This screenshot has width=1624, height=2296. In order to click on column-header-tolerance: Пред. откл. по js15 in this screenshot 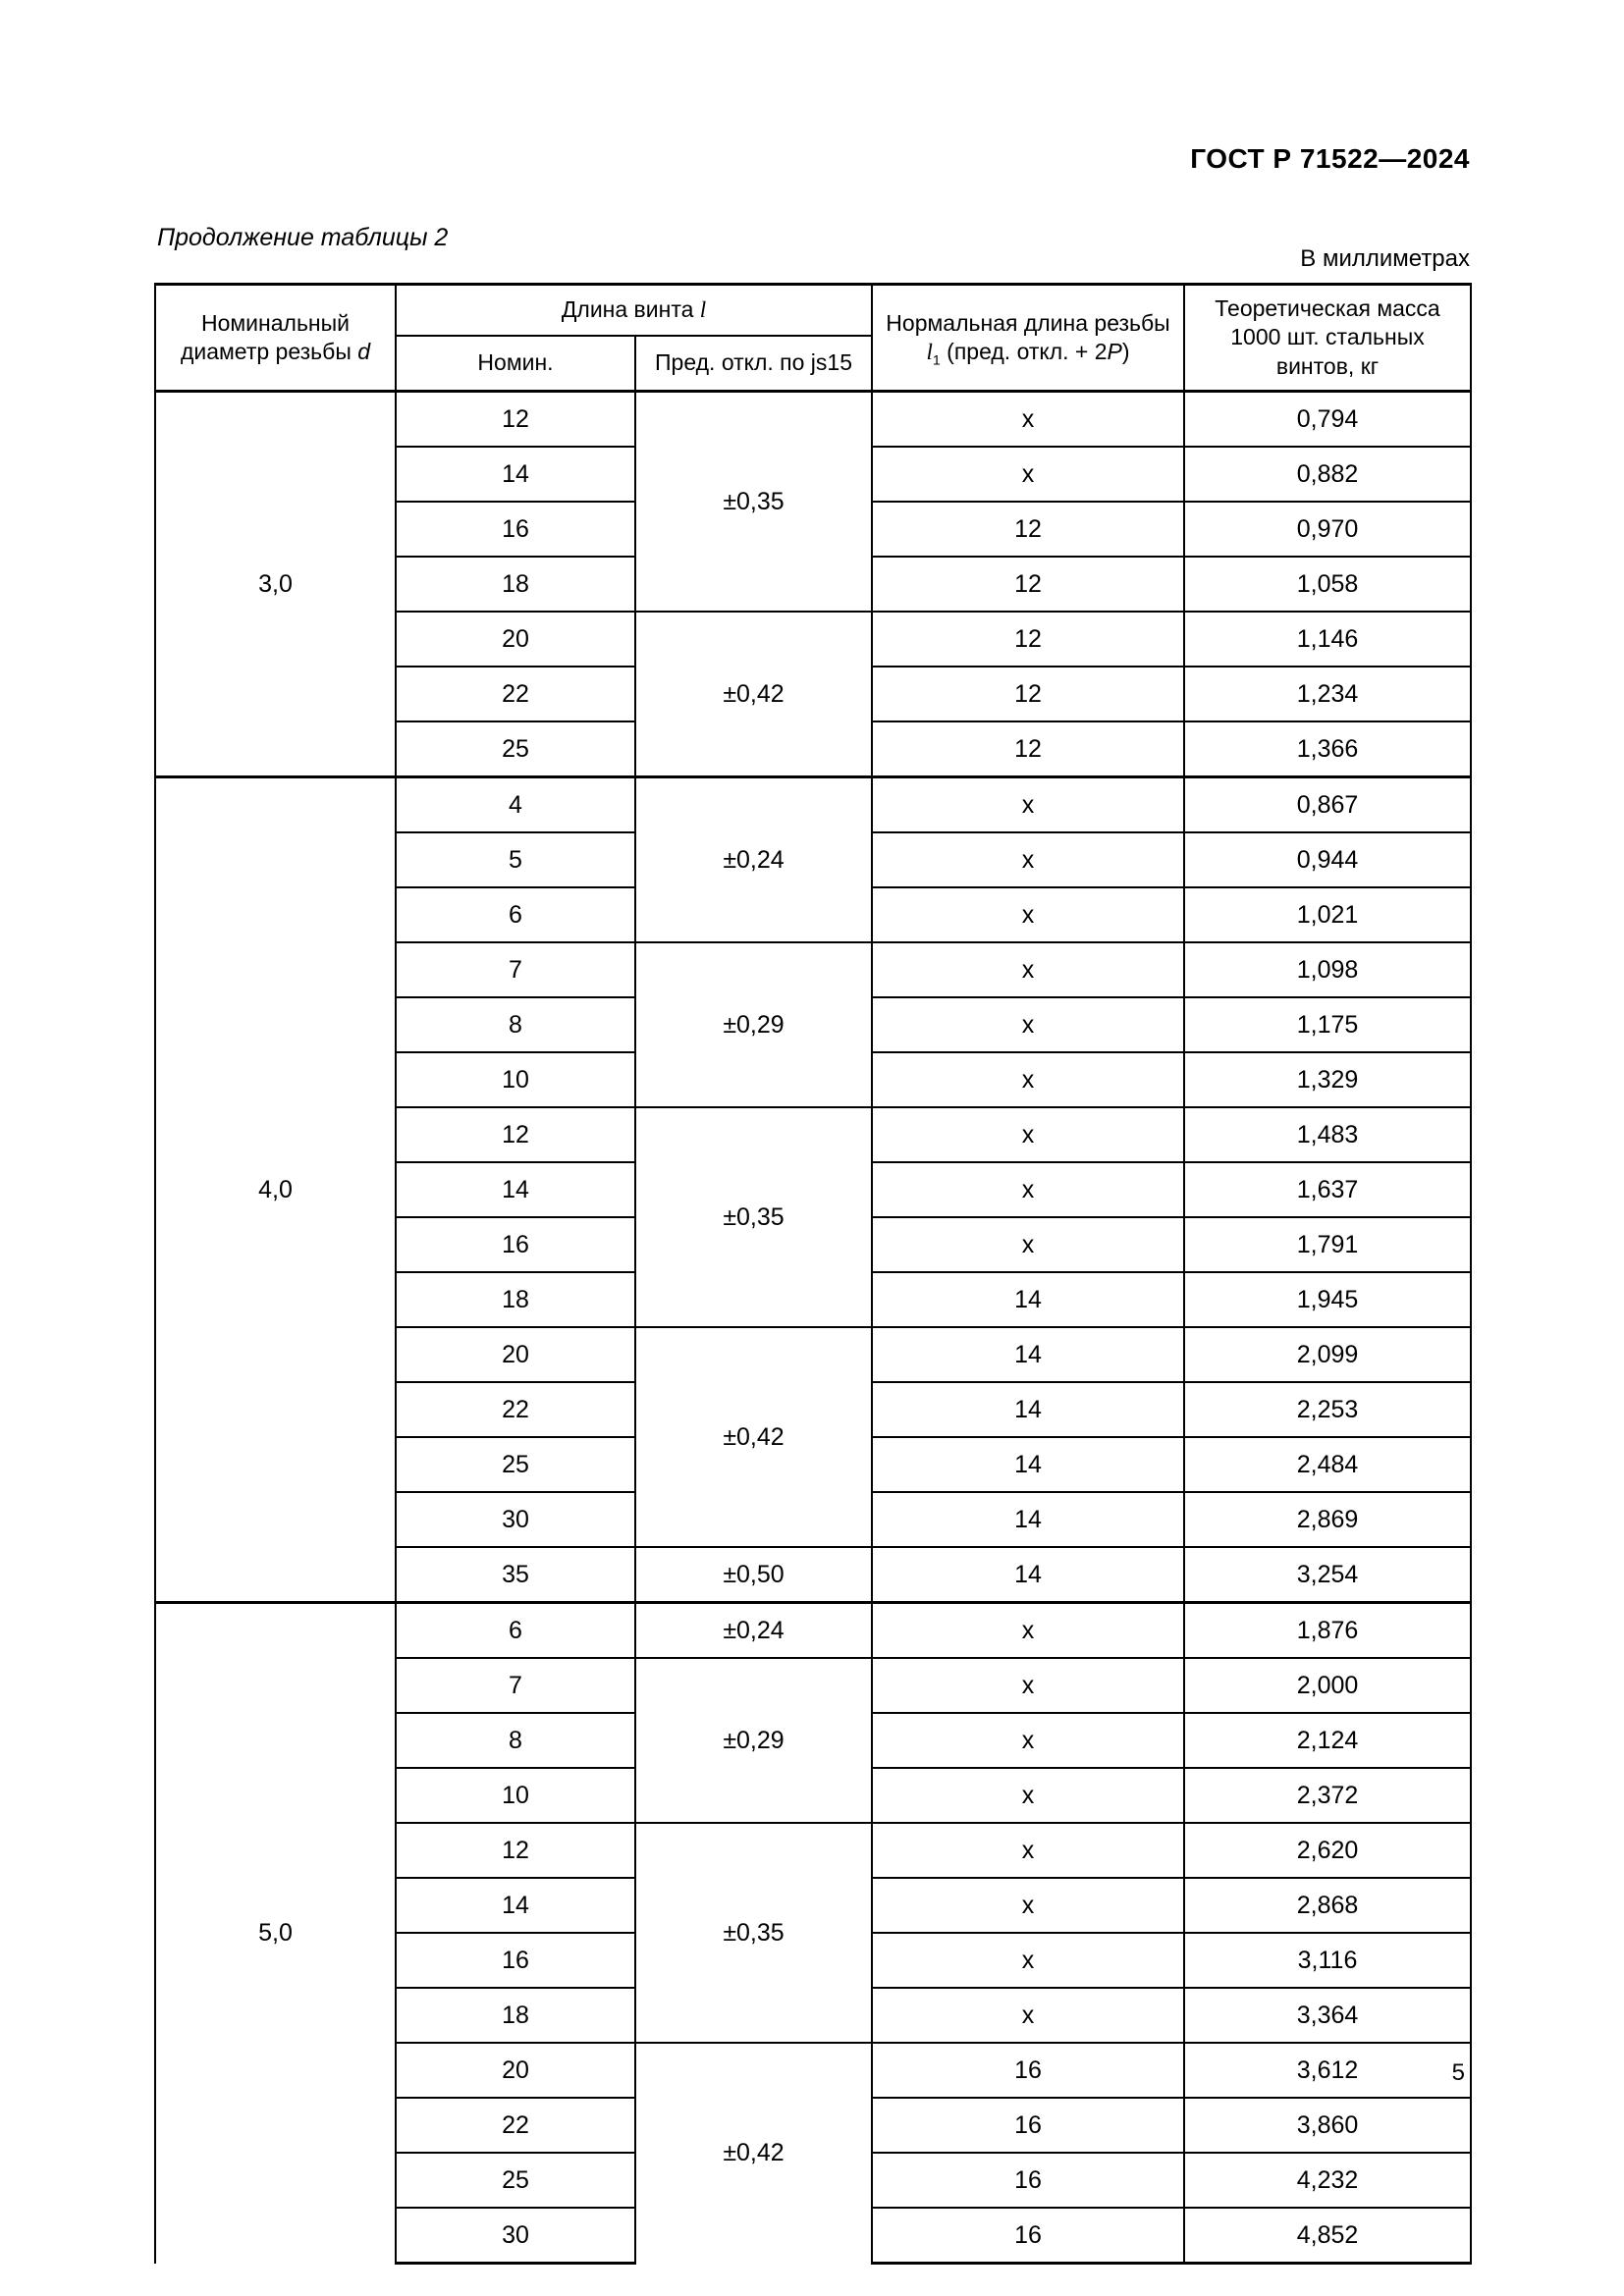, I will do `click(753, 364)`.